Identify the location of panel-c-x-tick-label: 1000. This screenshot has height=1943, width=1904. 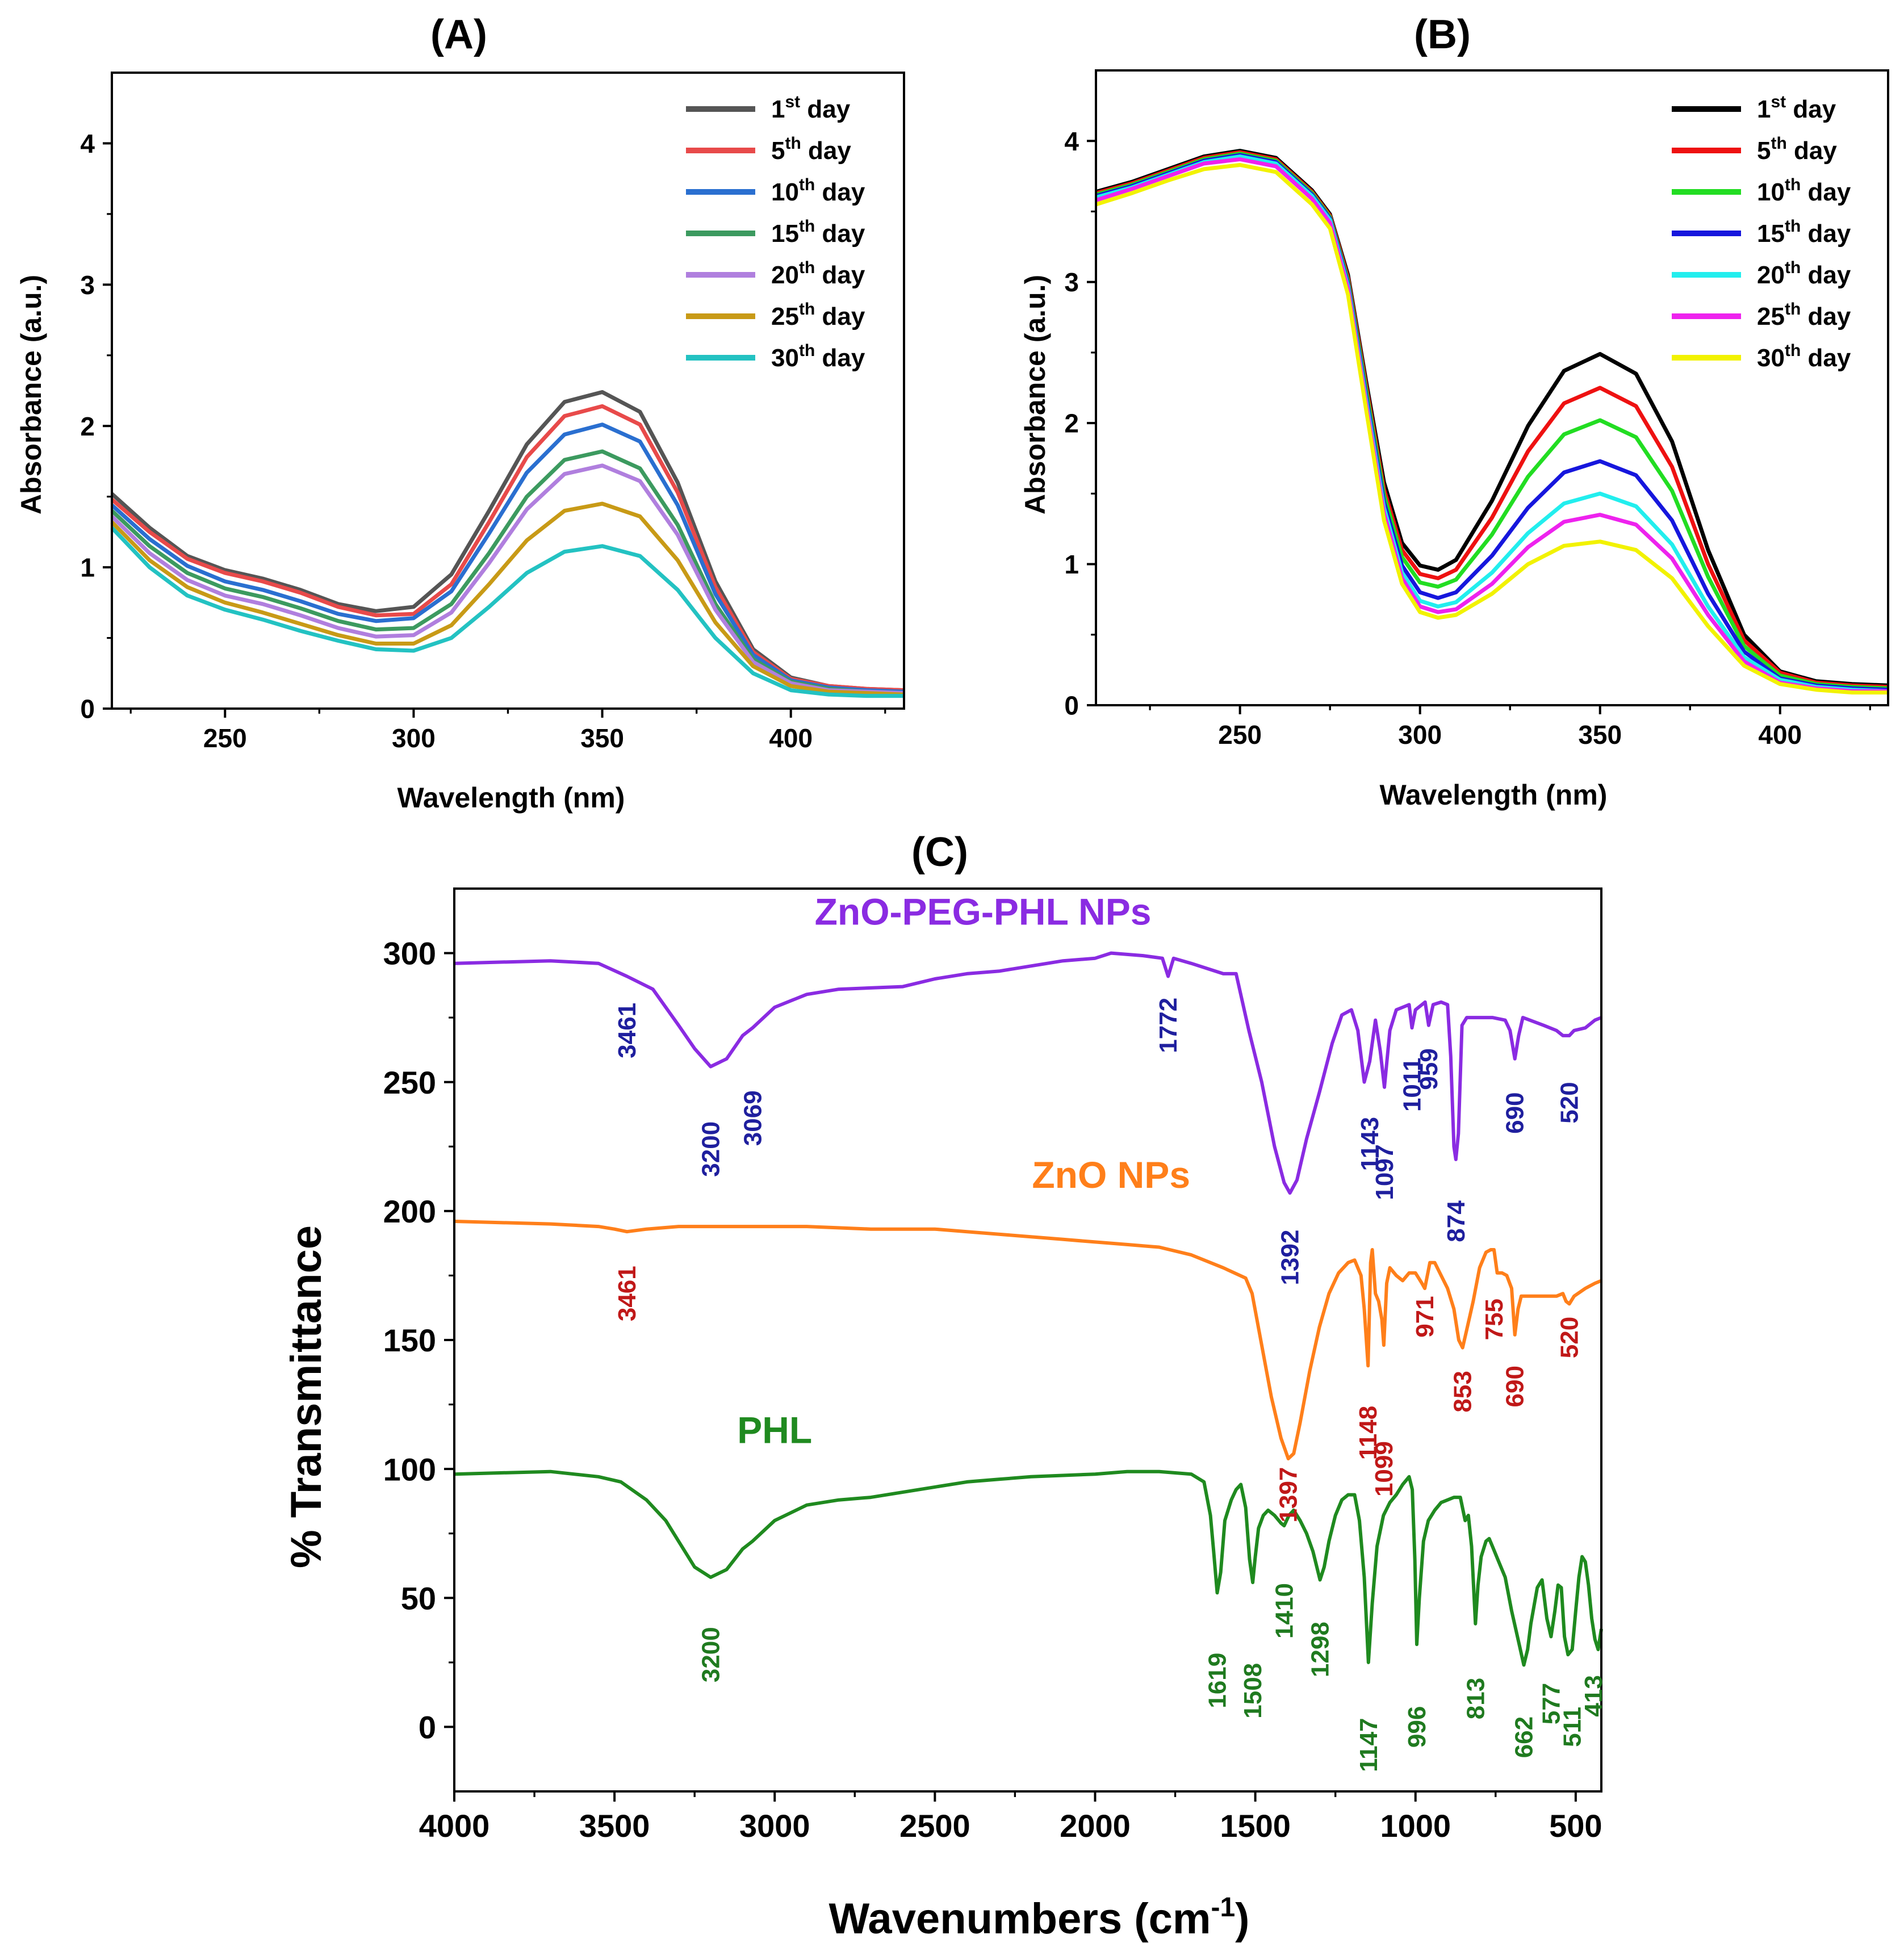
(1415, 1826).